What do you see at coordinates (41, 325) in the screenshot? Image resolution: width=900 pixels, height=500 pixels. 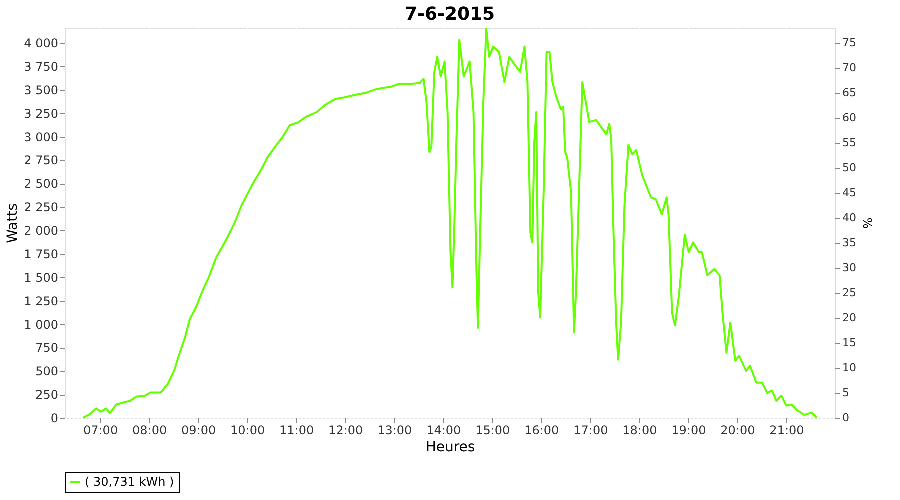 I see `y-tick-label: 1 000` at bounding box center [41, 325].